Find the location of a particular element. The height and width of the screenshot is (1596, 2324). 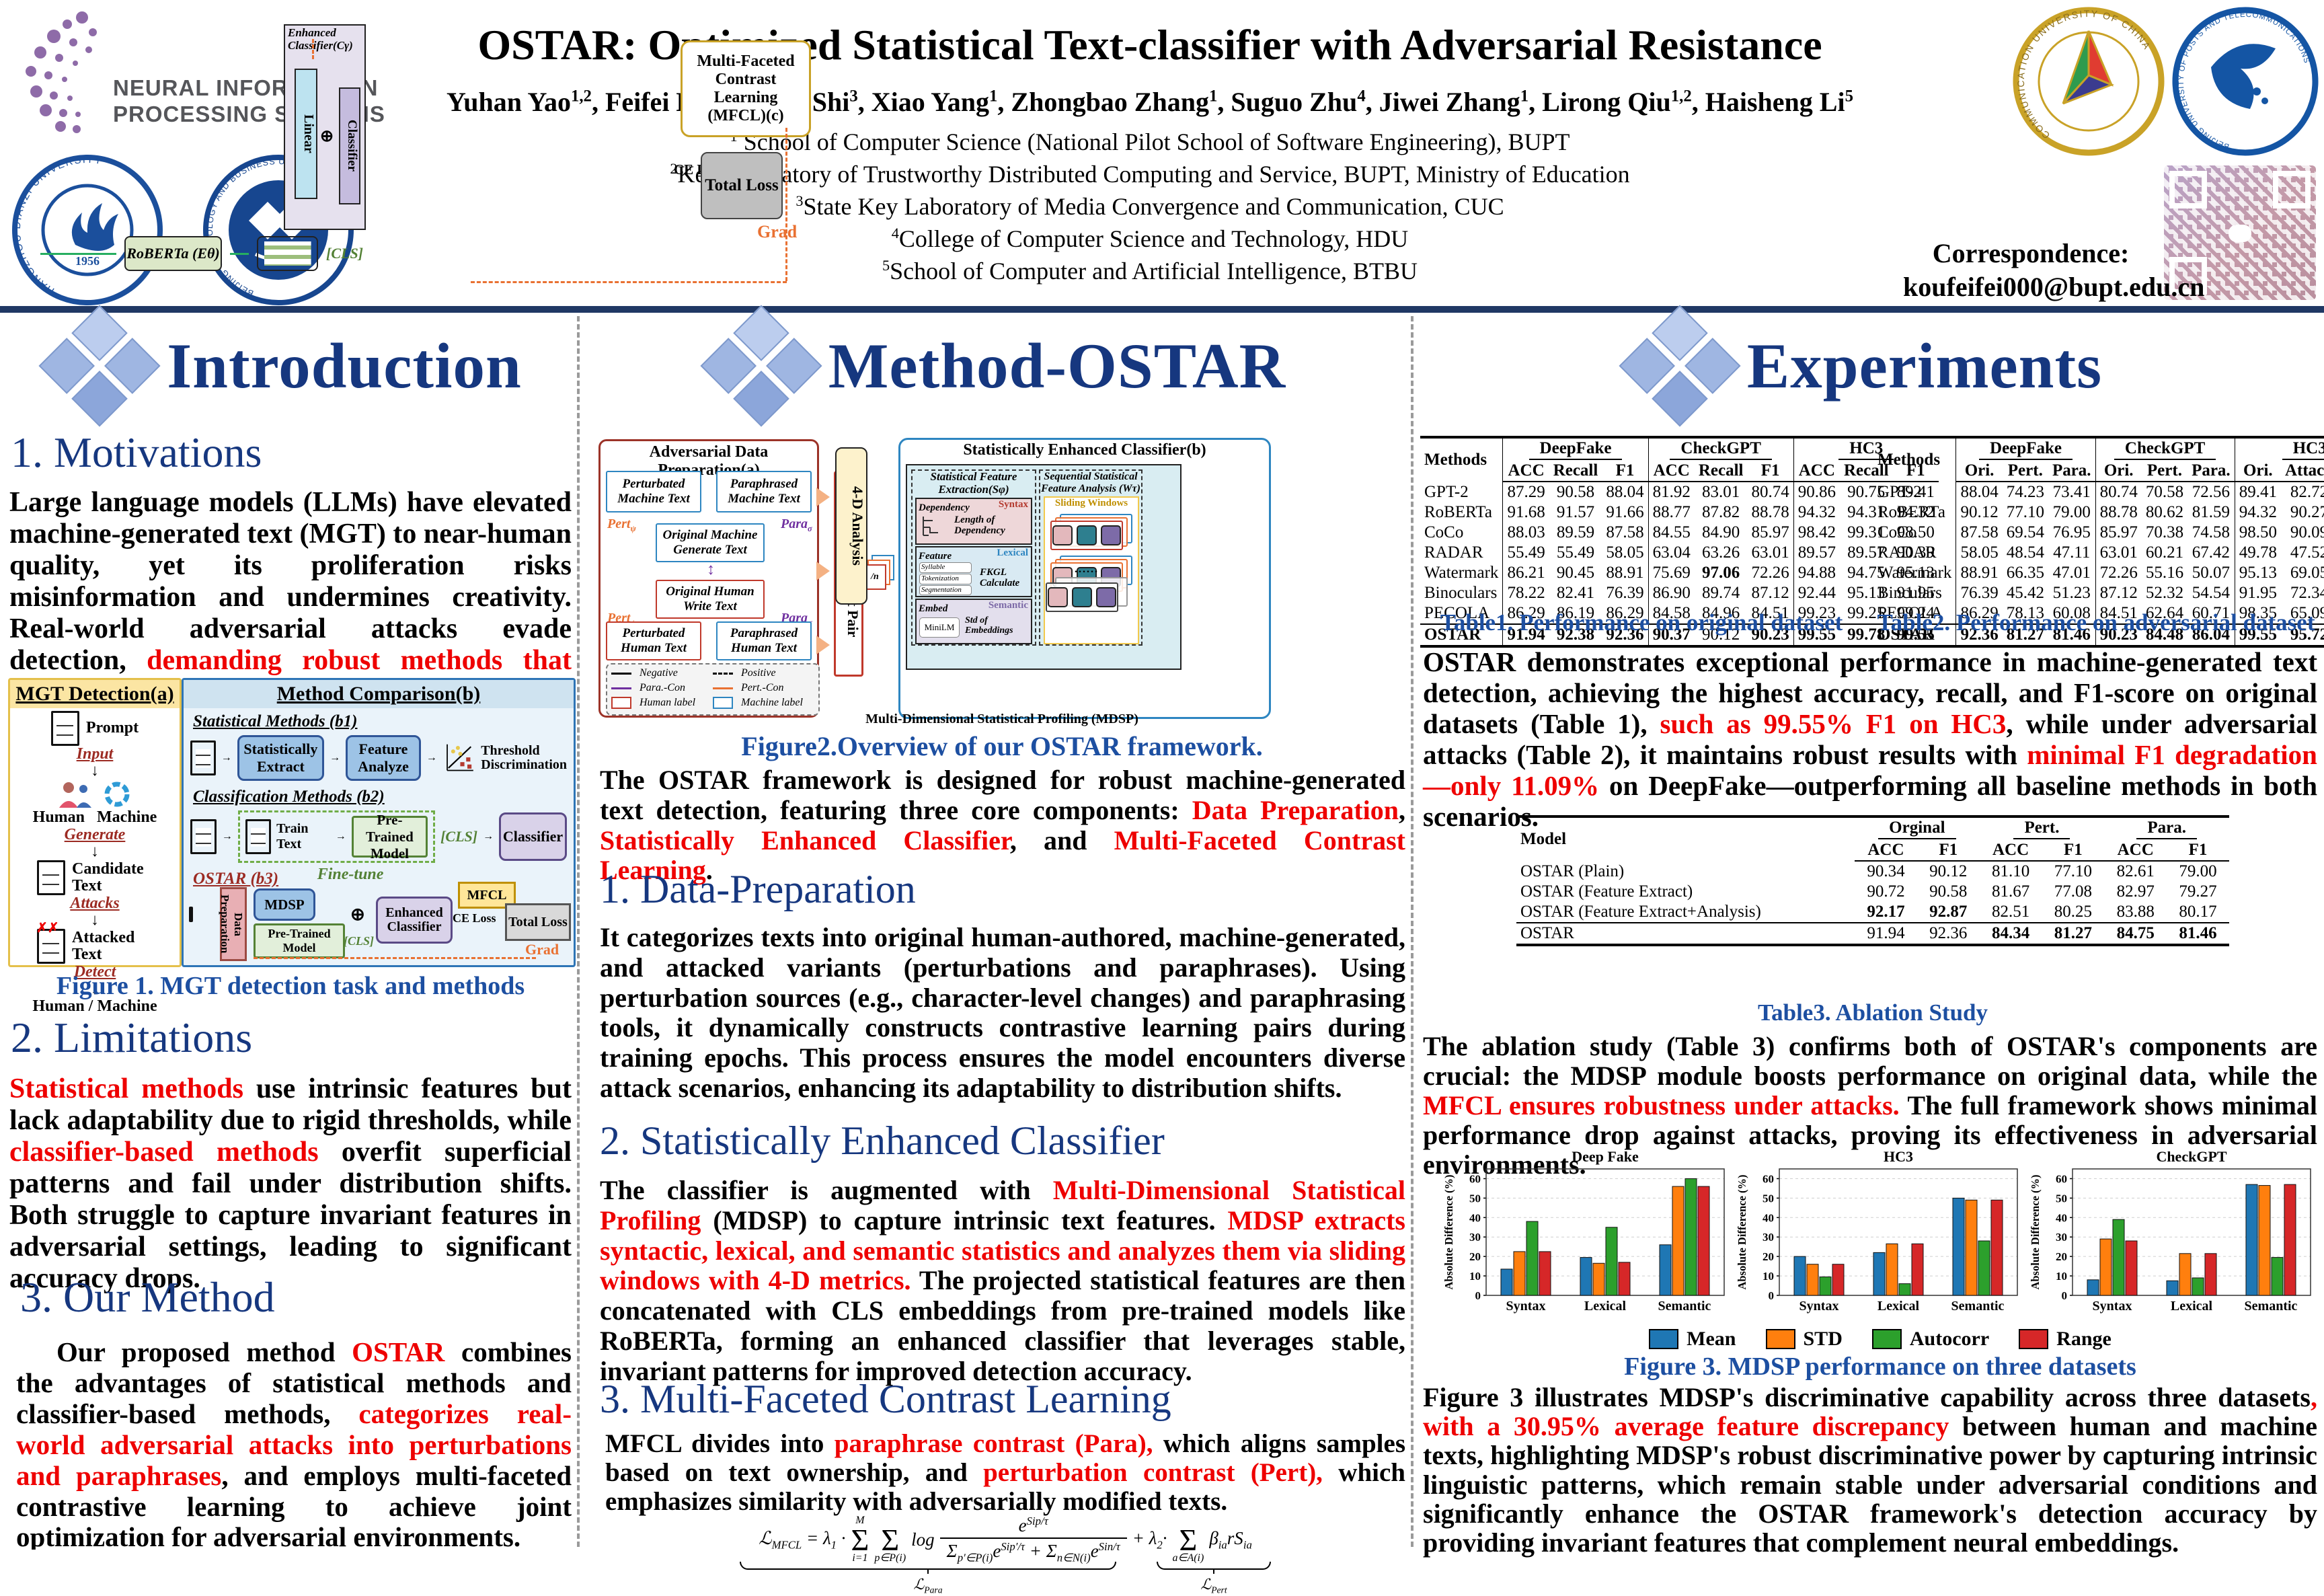

table-value-cell: 51.23 is located at coordinates (2071, 593).